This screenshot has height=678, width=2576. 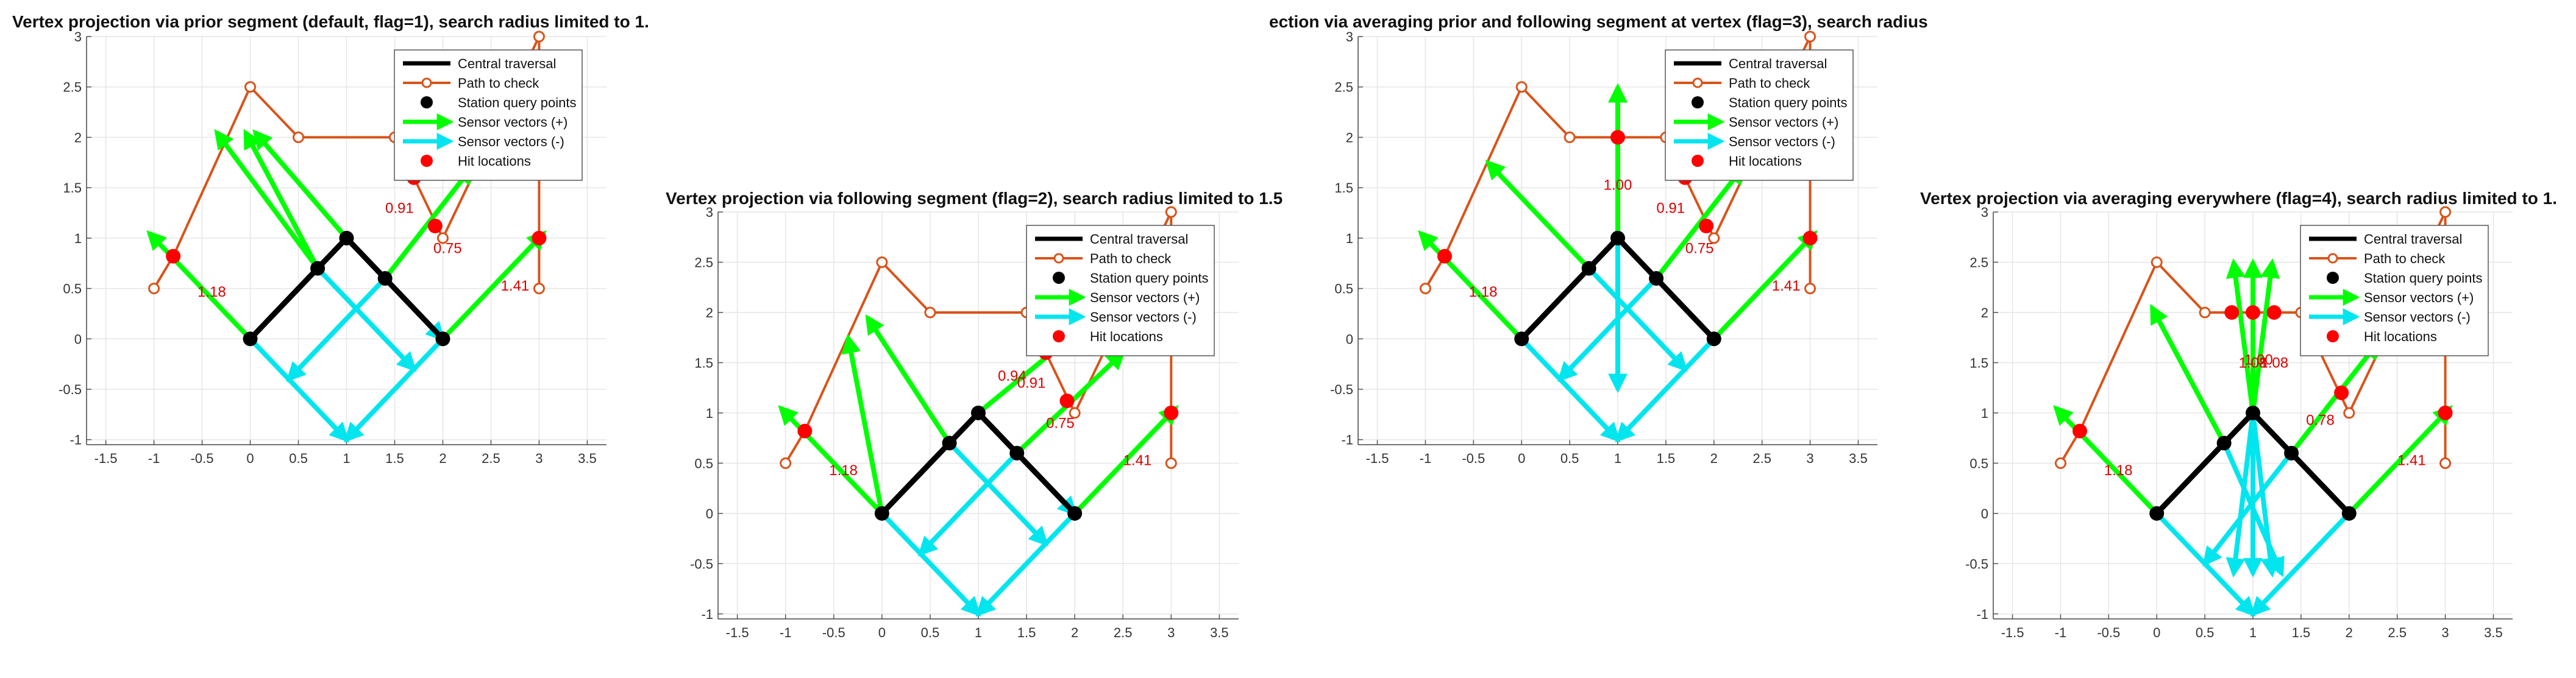 What do you see at coordinates (494, 161) in the screenshot?
I see `legend-label: Hit locations` at bounding box center [494, 161].